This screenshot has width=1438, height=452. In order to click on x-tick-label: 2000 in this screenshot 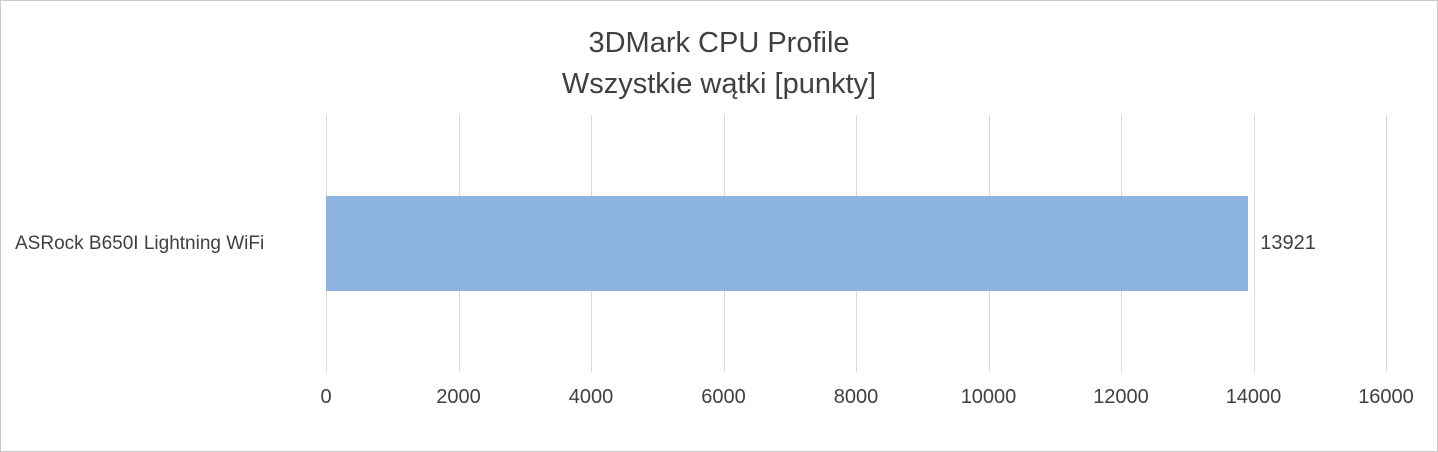, I will do `click(458, 397)`.